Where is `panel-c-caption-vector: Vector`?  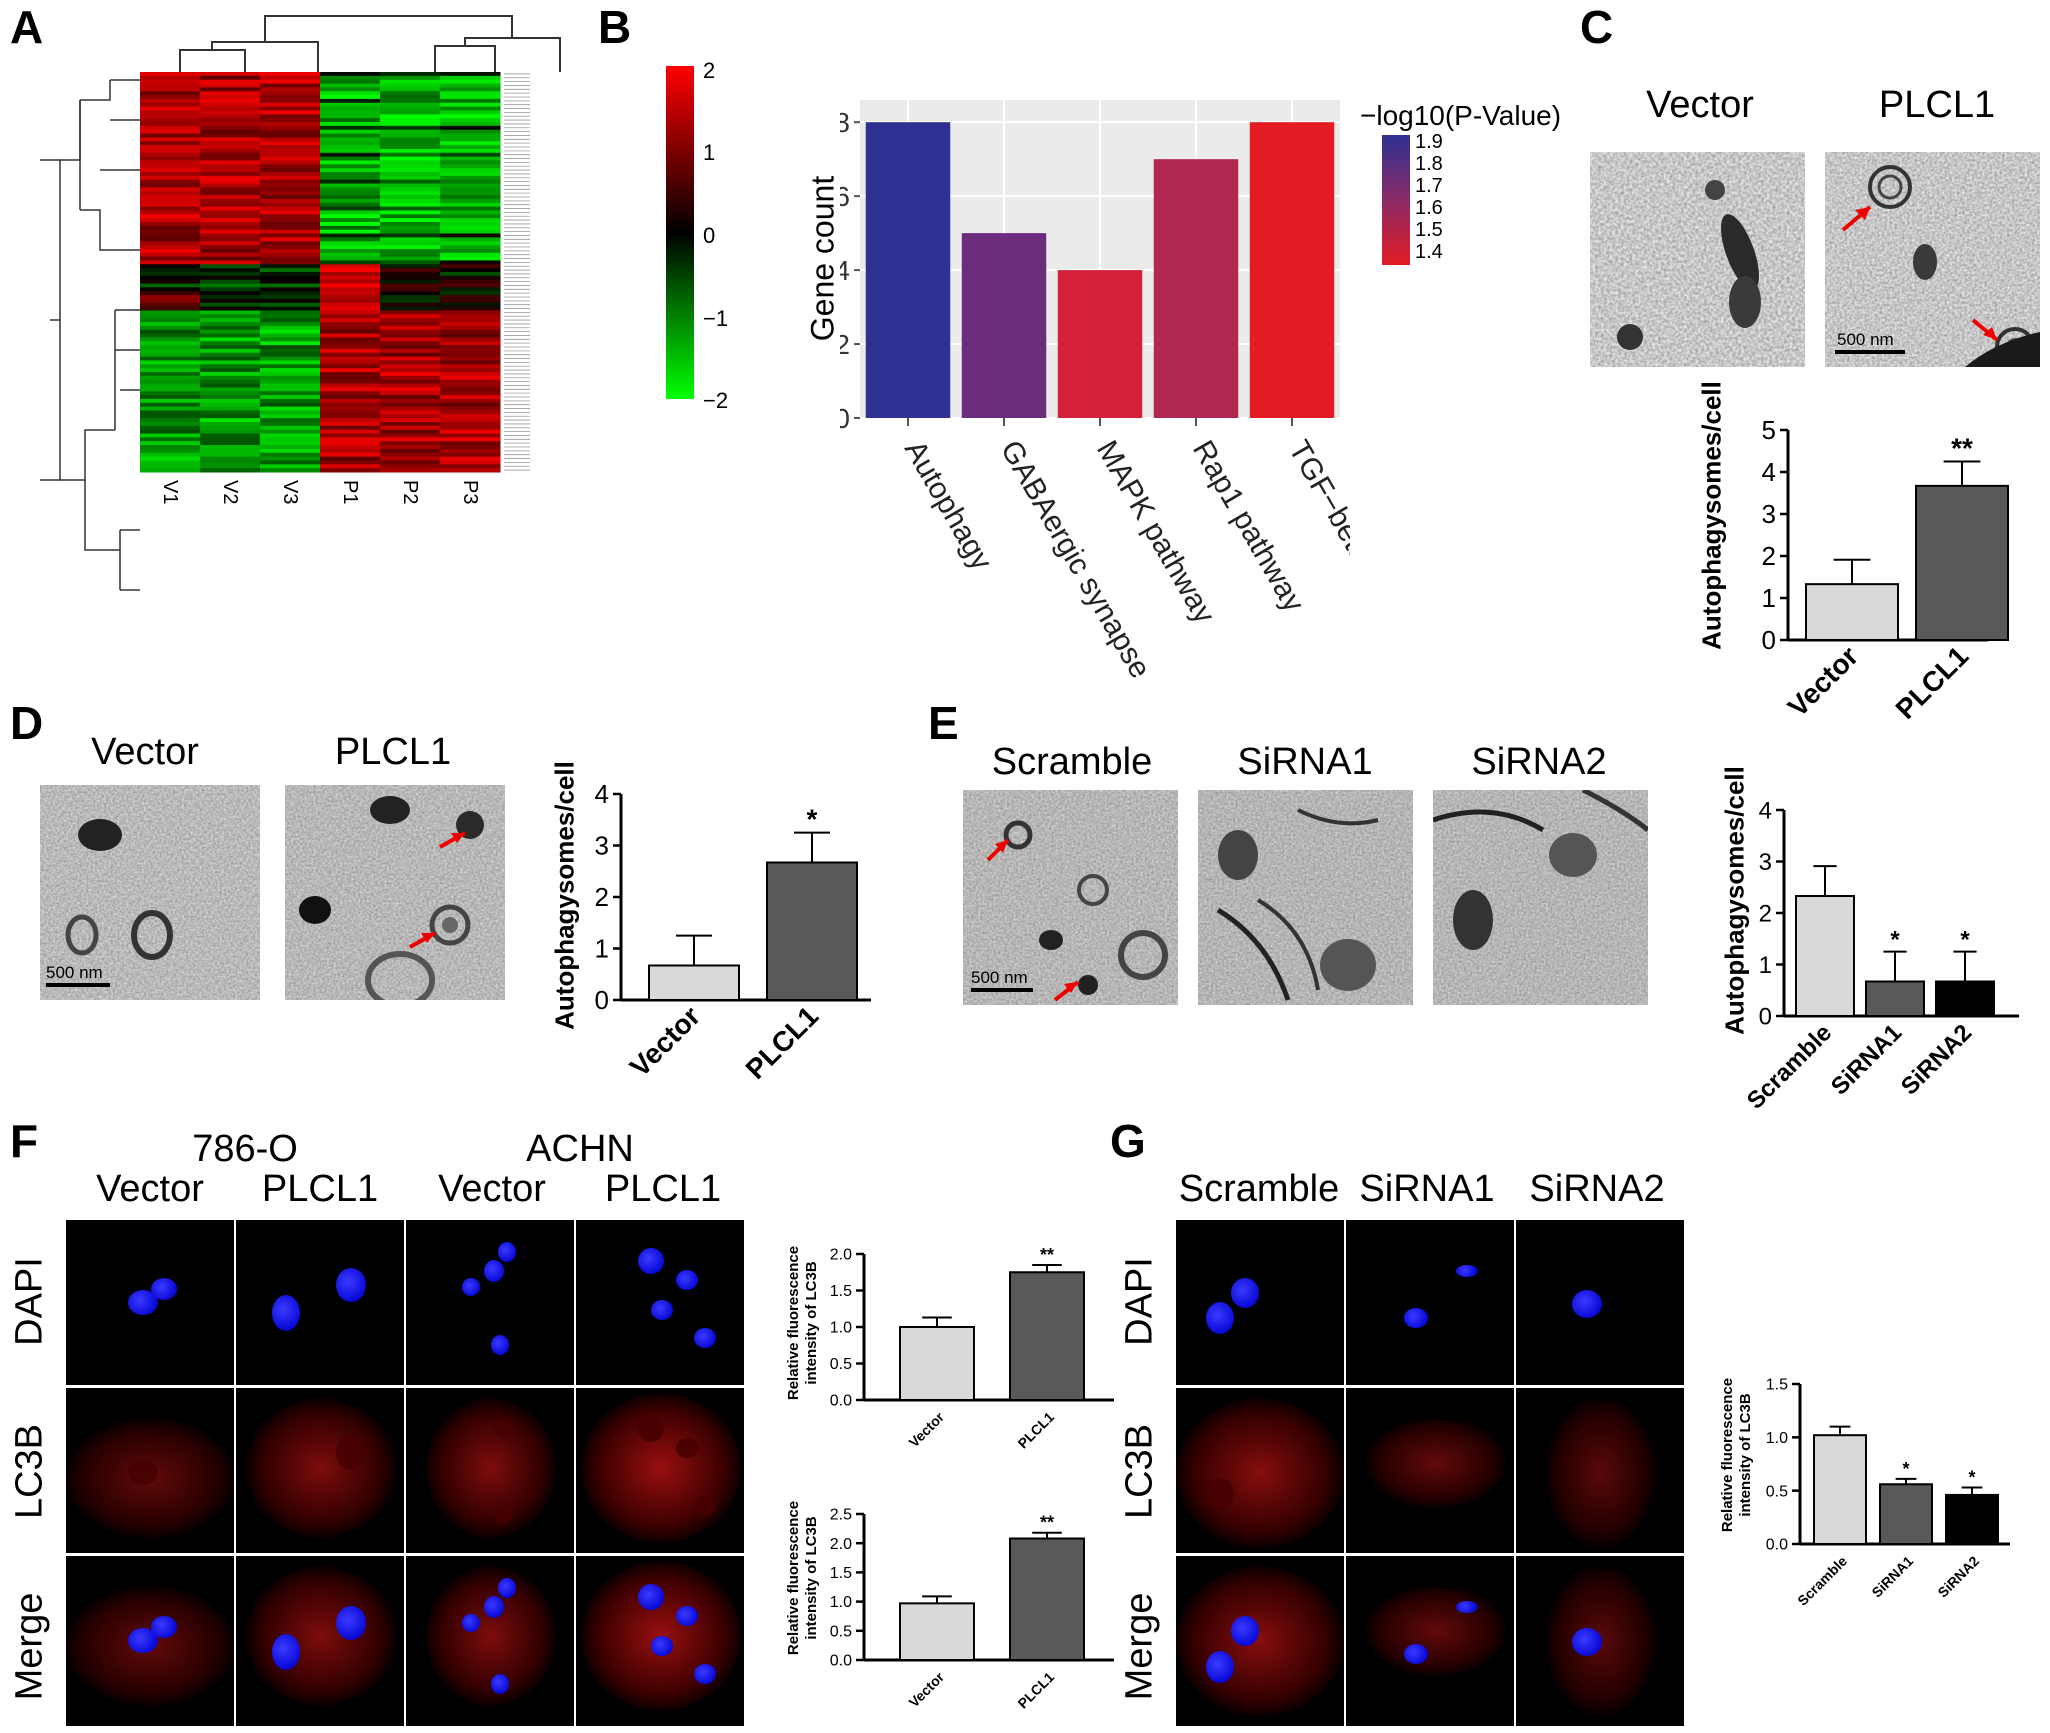
panel-c-caption-vector: Vector is located at coordinates (1700, 105).